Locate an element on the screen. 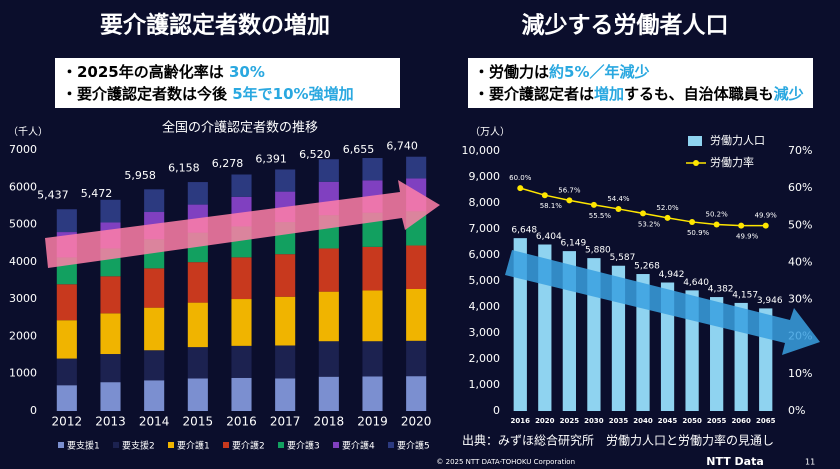 The image size is (840, 469). logo: NTT Data is located at coordinates (735, 461).